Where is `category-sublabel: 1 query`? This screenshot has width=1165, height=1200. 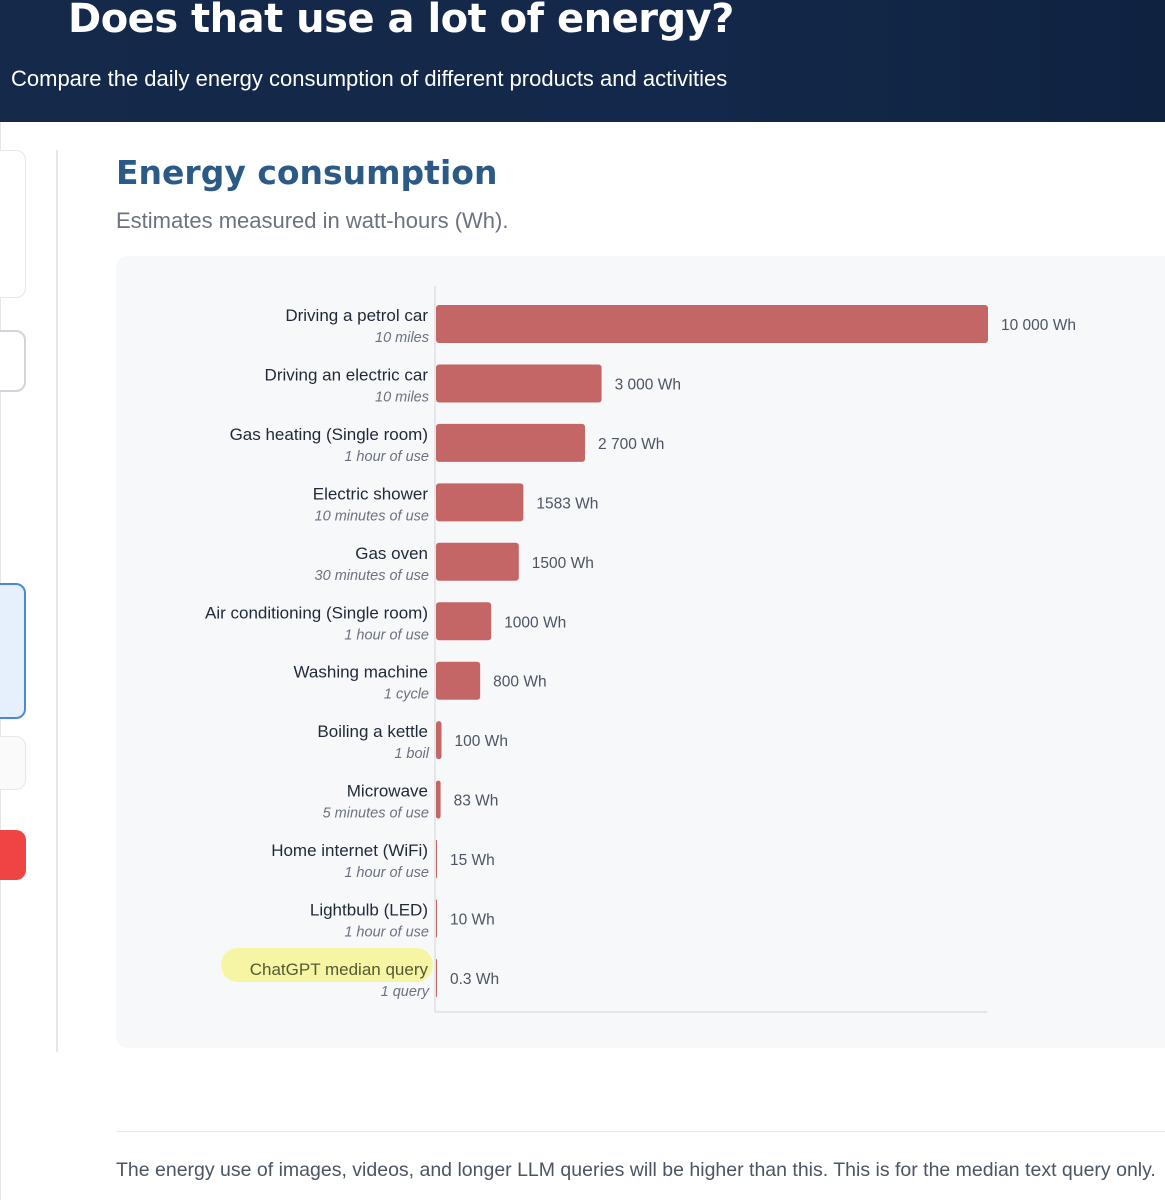 category-sublabel: 1 query is located at coordinates (405, 992).